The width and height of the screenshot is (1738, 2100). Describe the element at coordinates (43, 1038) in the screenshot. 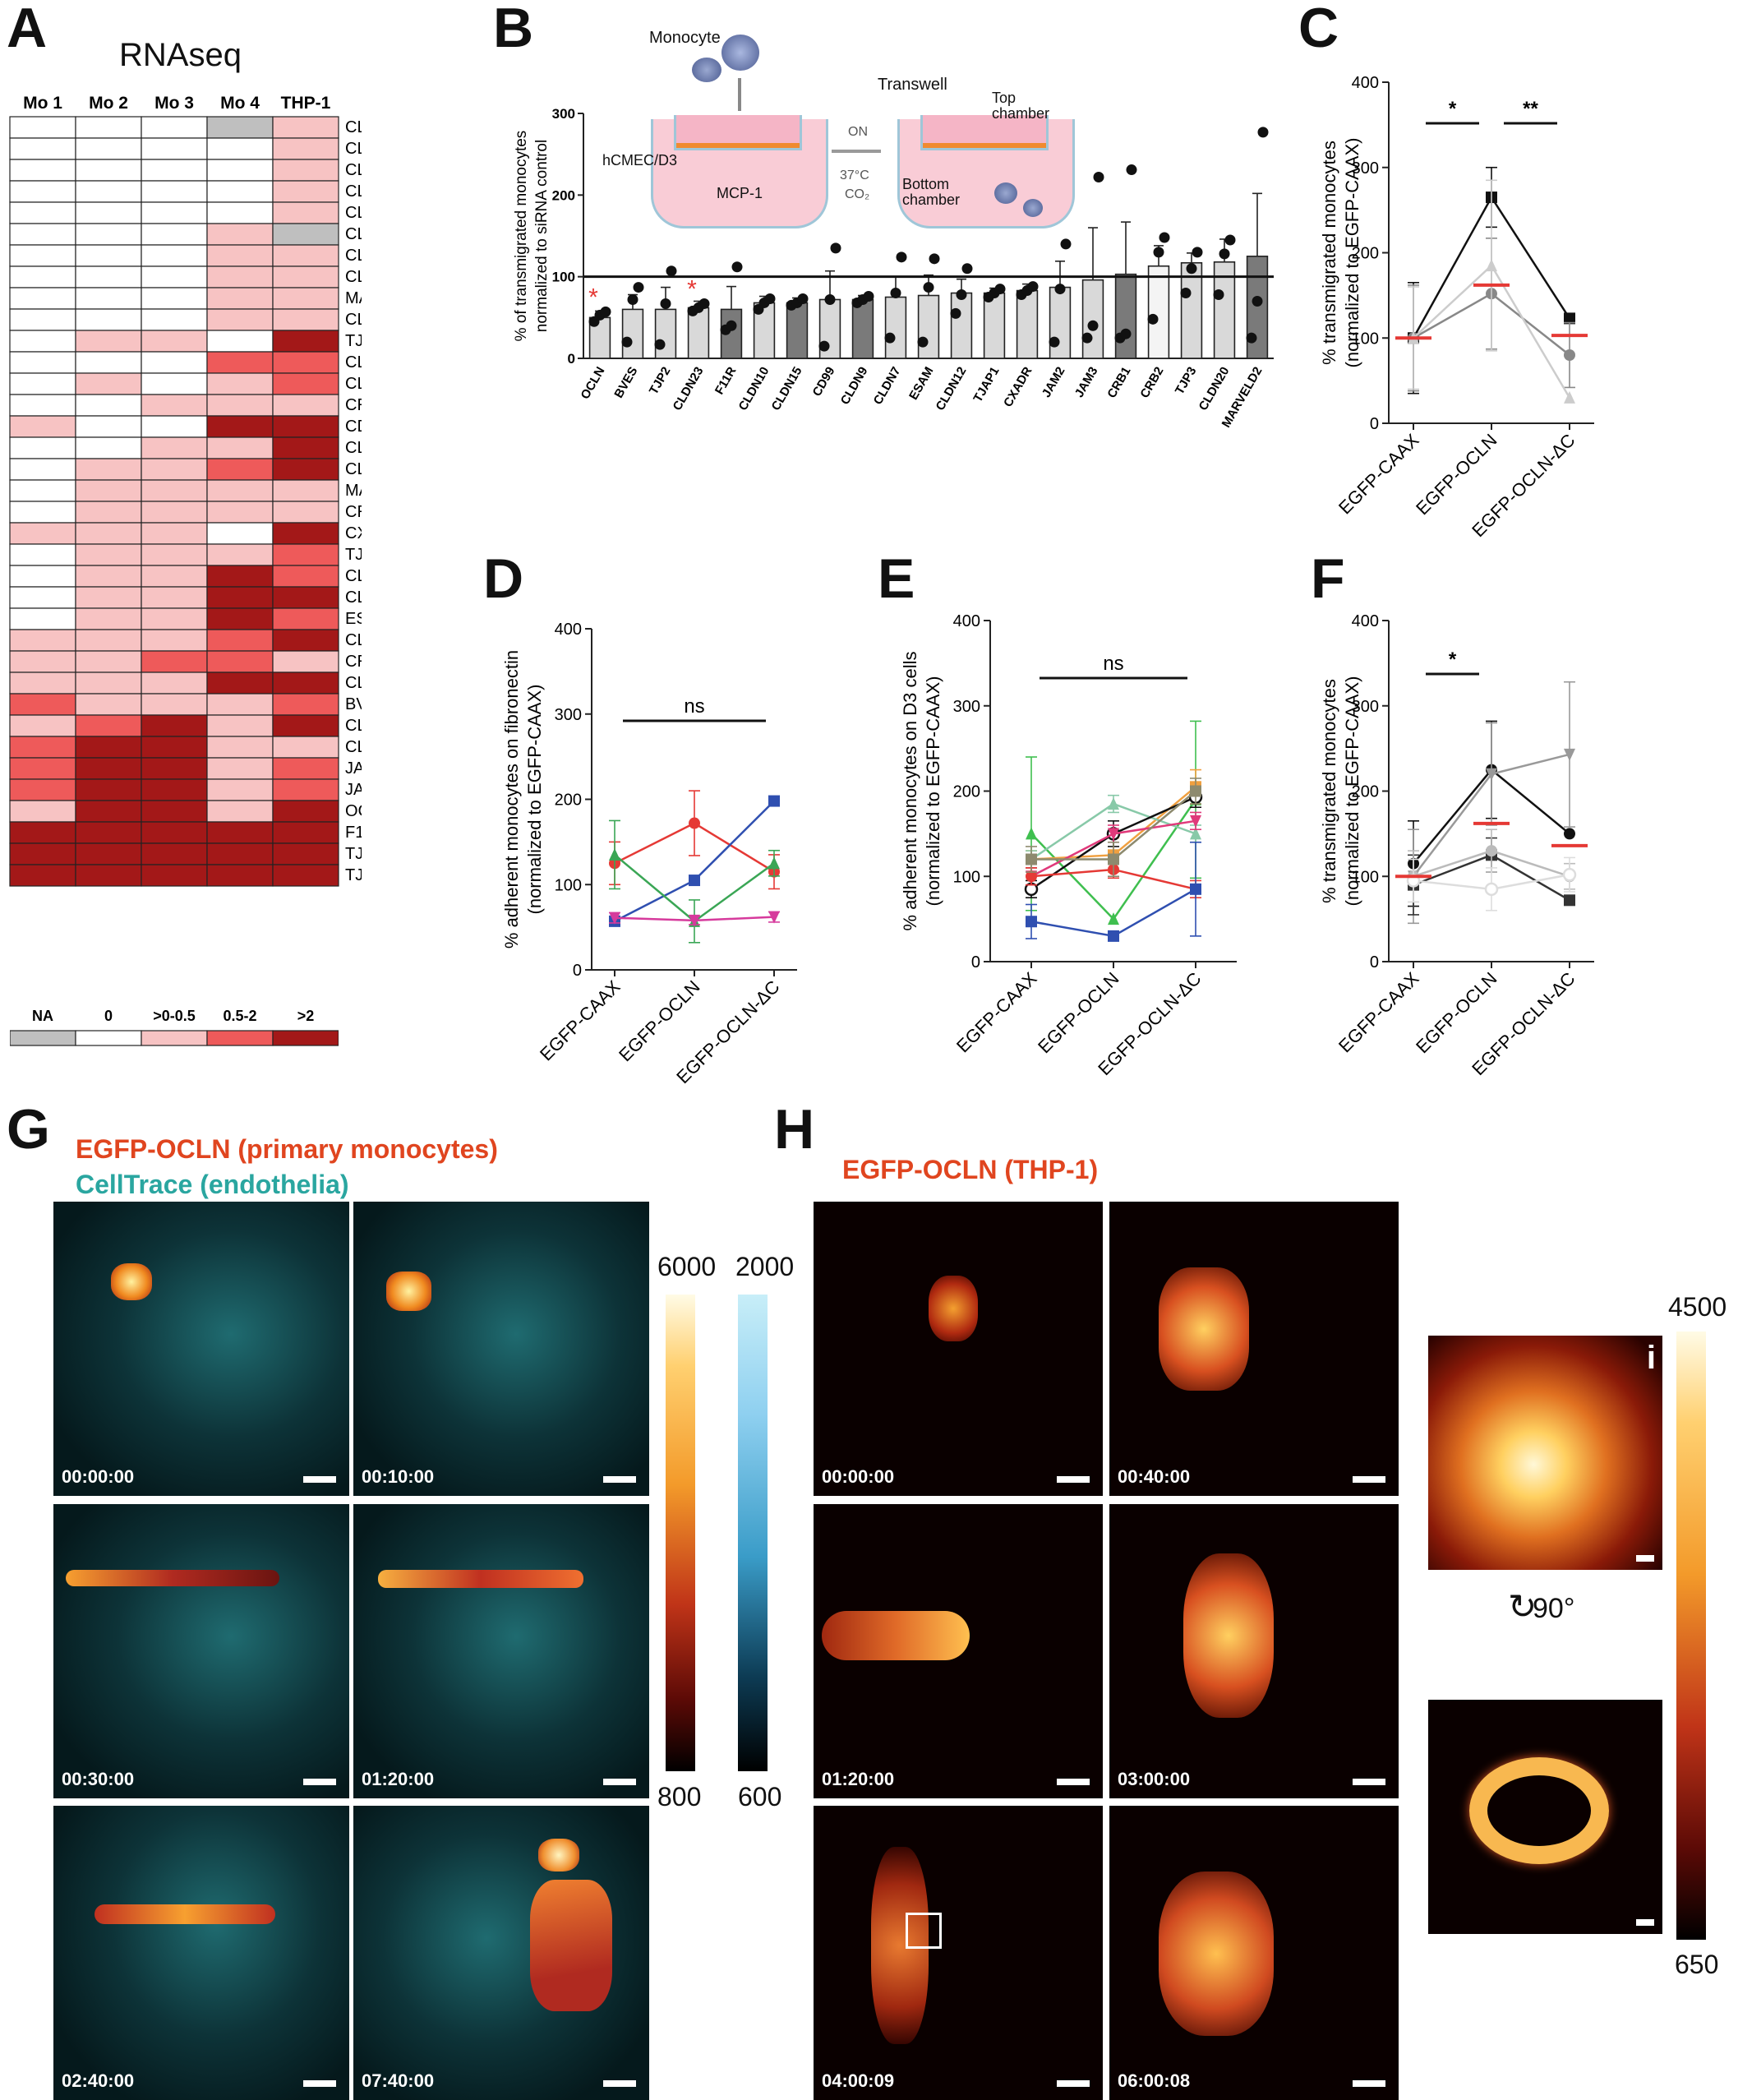

I see `legend-swatch` at that location.